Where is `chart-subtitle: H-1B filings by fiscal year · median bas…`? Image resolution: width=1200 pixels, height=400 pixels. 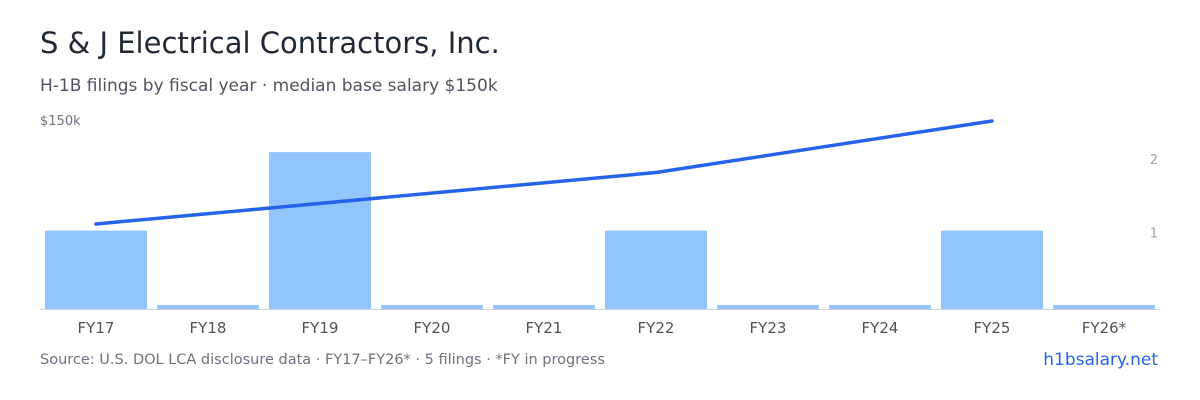 chart-subtitle: H-1B filings by fiscal year · median bas… is located at coordinates (269, 86).